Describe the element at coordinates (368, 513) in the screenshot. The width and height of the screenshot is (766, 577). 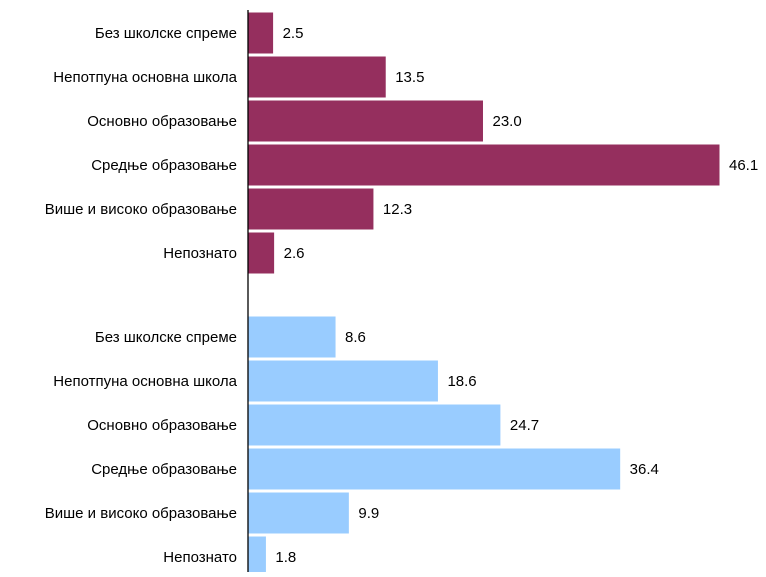
I see `value-label: 9.9` at that location.